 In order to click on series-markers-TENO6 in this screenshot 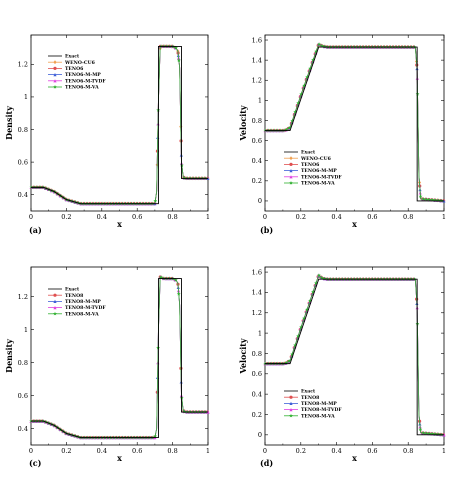, I will do `click(120, 125)`.